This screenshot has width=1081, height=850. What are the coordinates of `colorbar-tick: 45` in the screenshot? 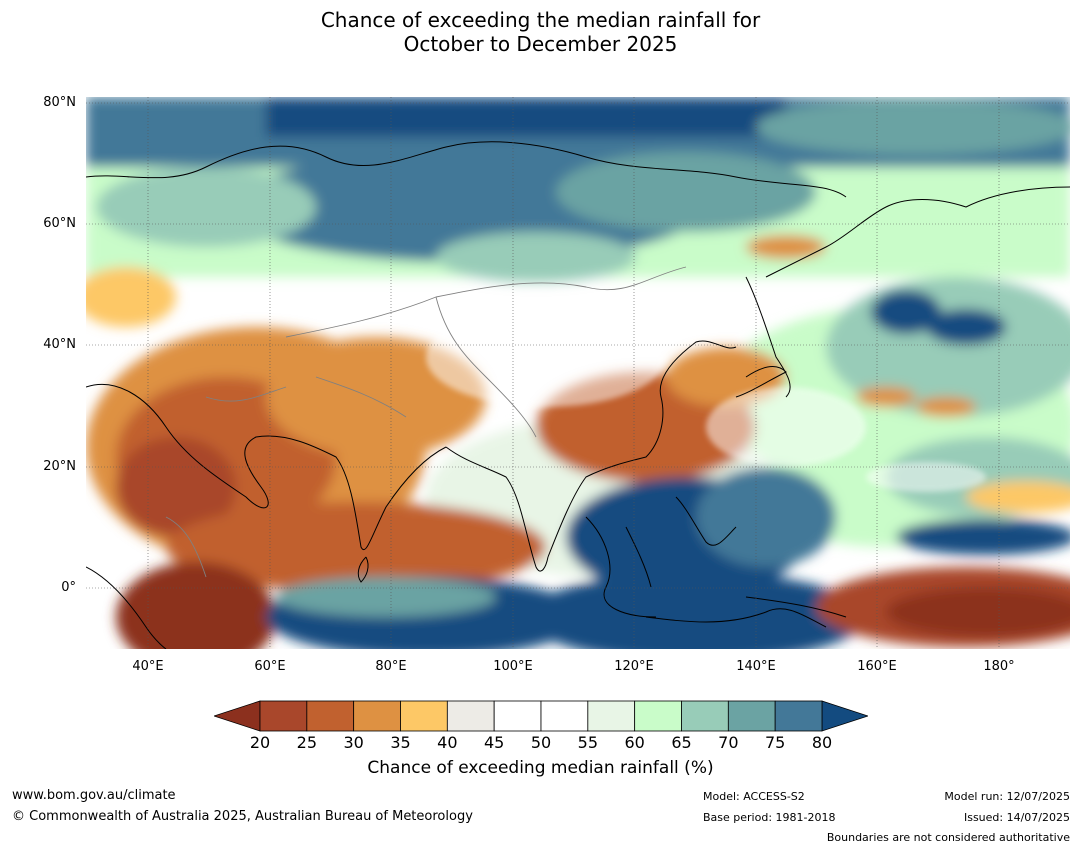 It's located at (494, 742).